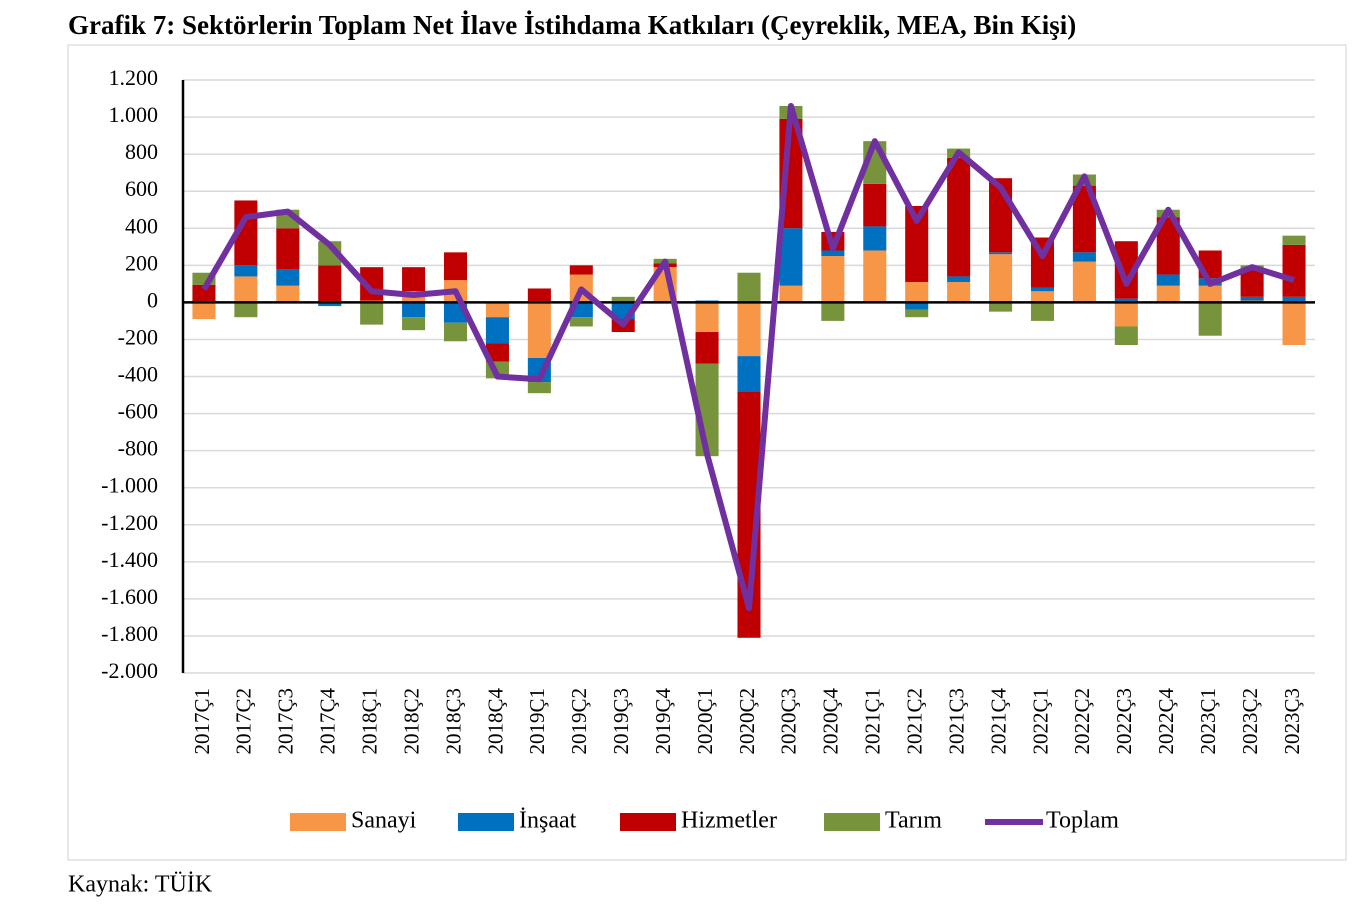 This screenshot has height=904, width=1366. I want to click on x-tick-label: 2019Ç1, so click(537, 721).